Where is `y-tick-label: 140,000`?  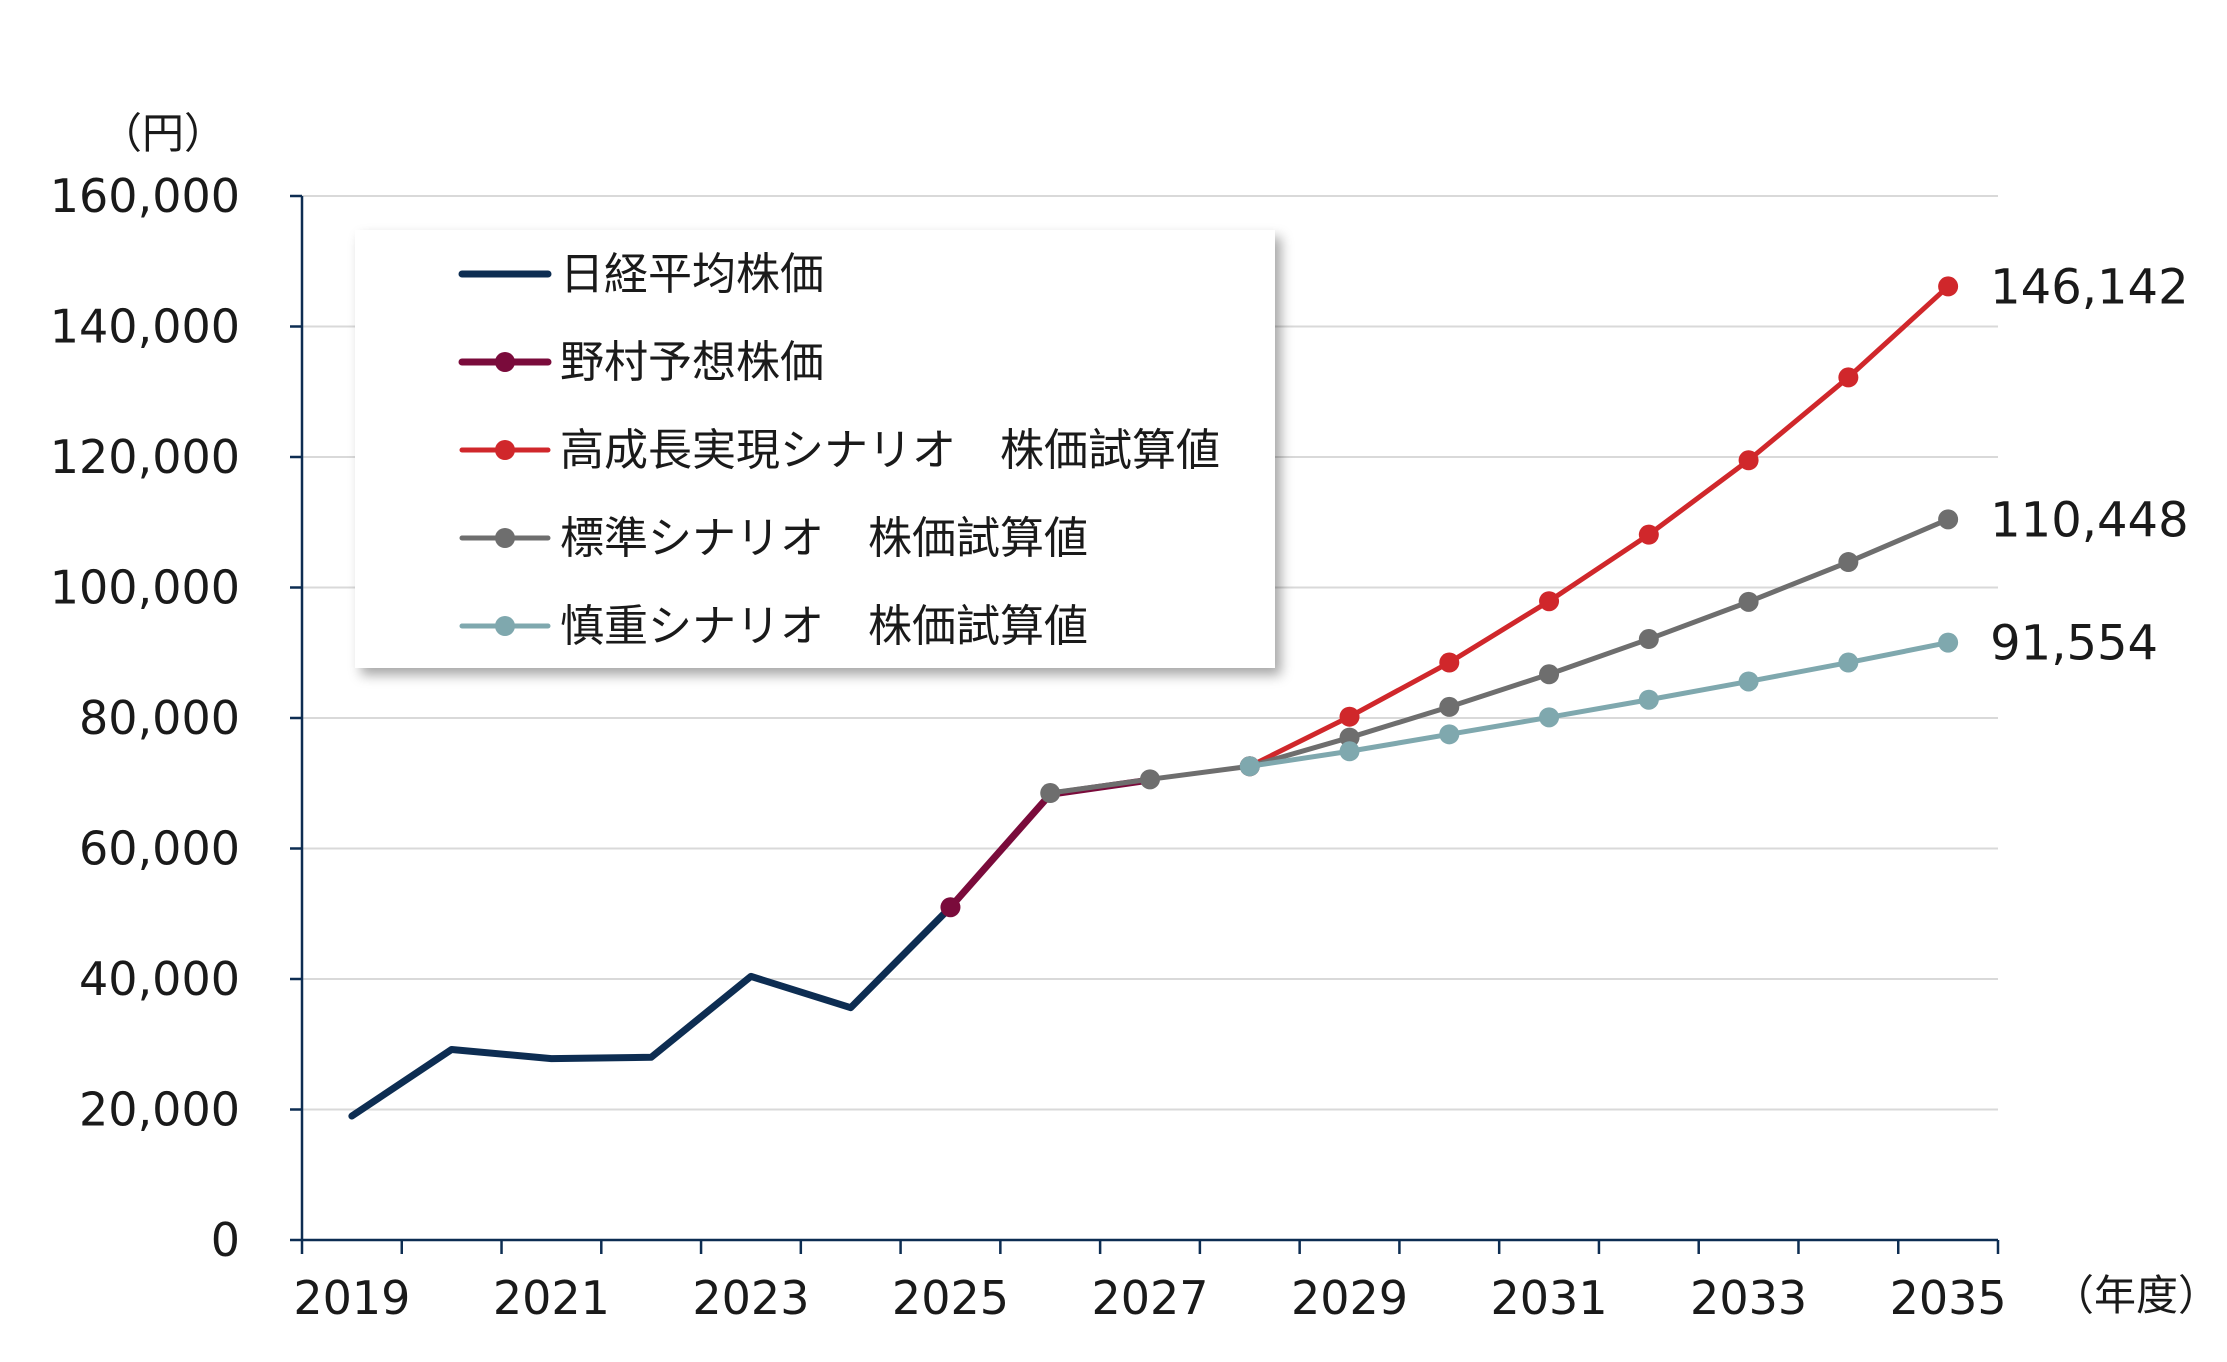 y-tick-label: 140,000 is located at coordinates (145, 327).